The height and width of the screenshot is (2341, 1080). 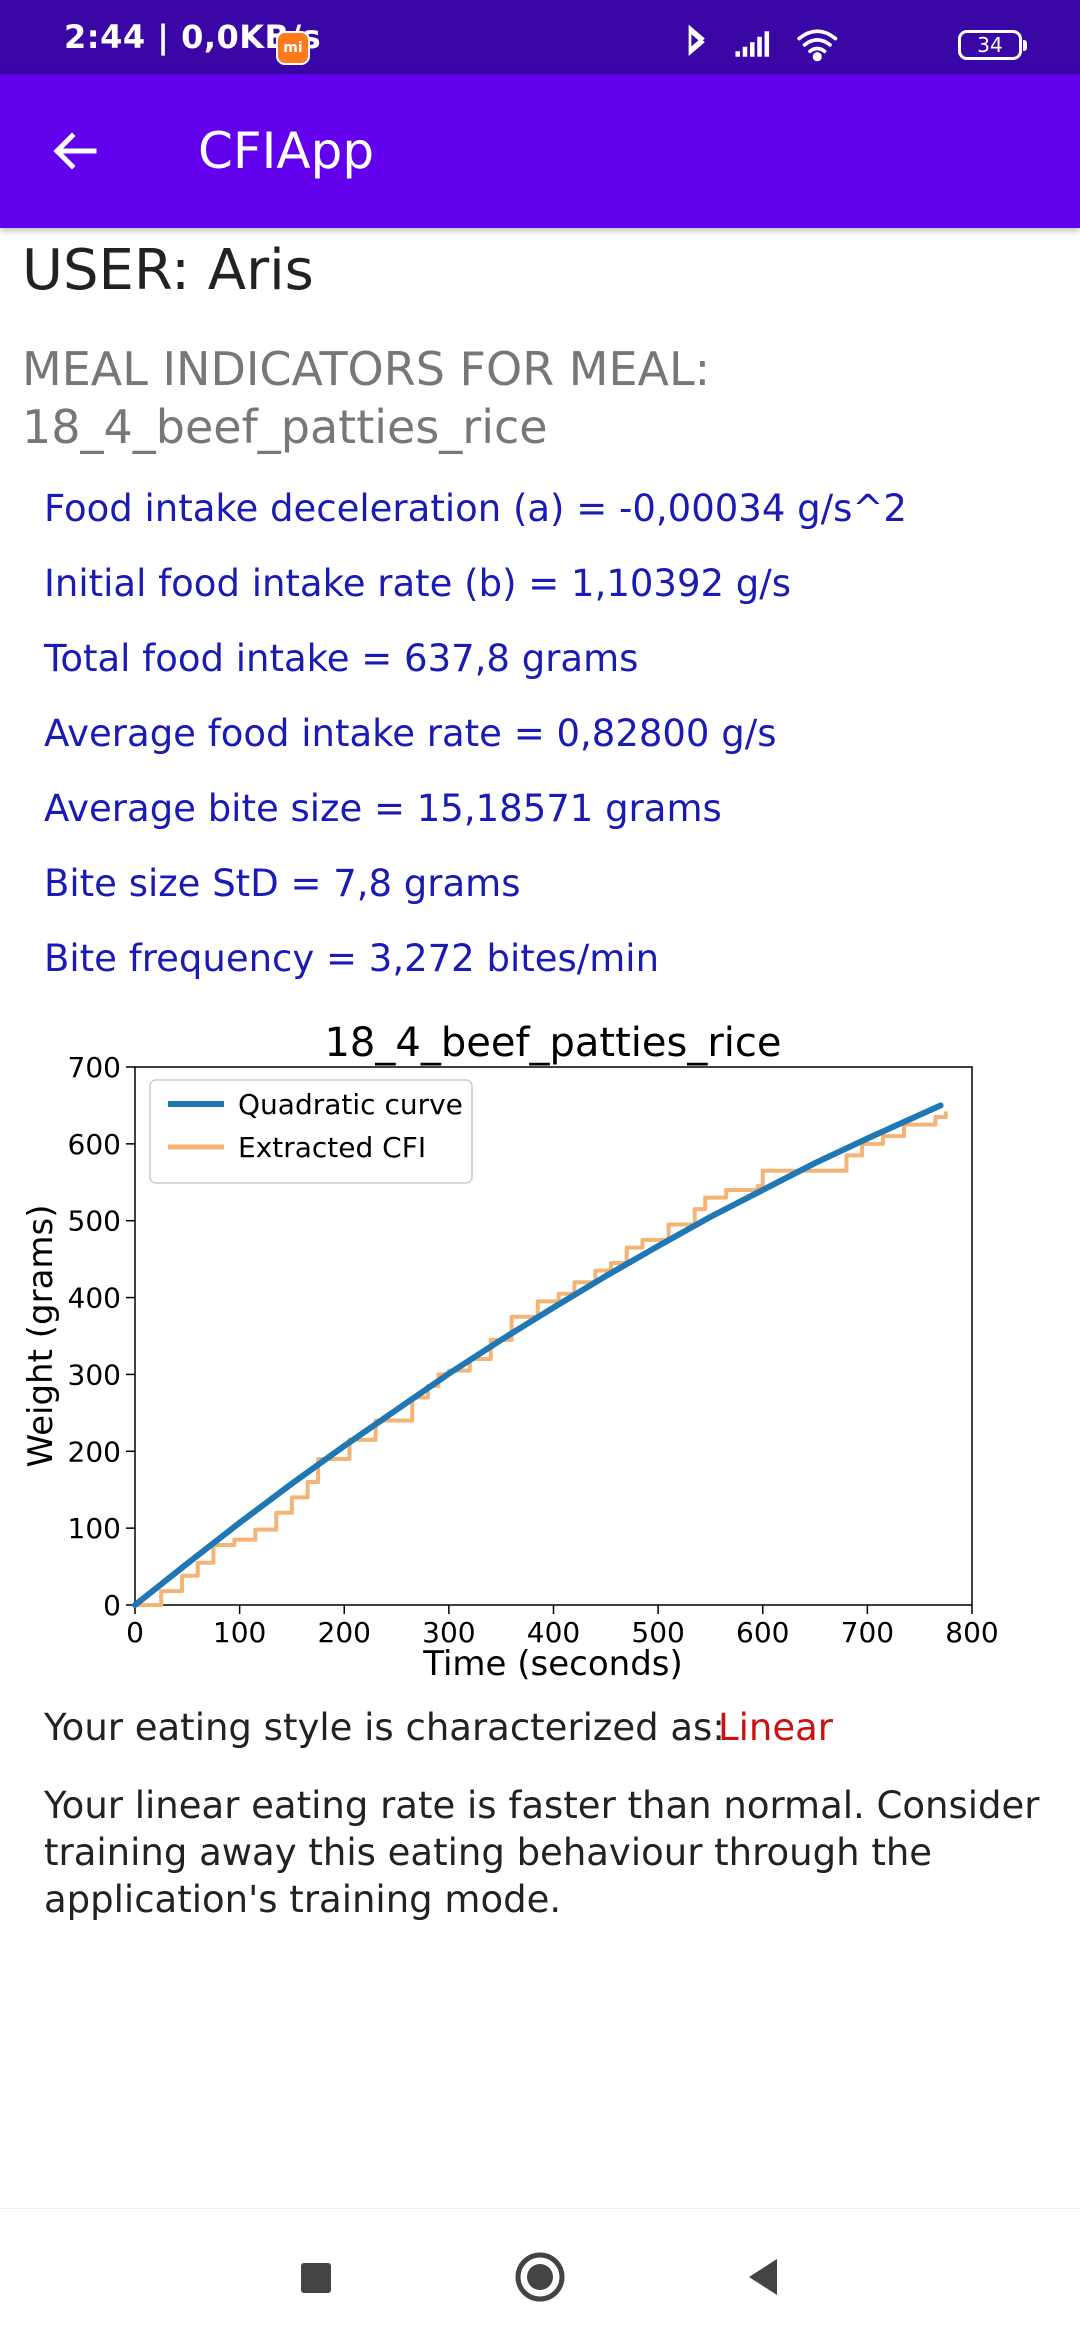 I want to click on indicator-average-rate: Average food intake rate = 0,82800 g/s, so click(x=410, y=733).